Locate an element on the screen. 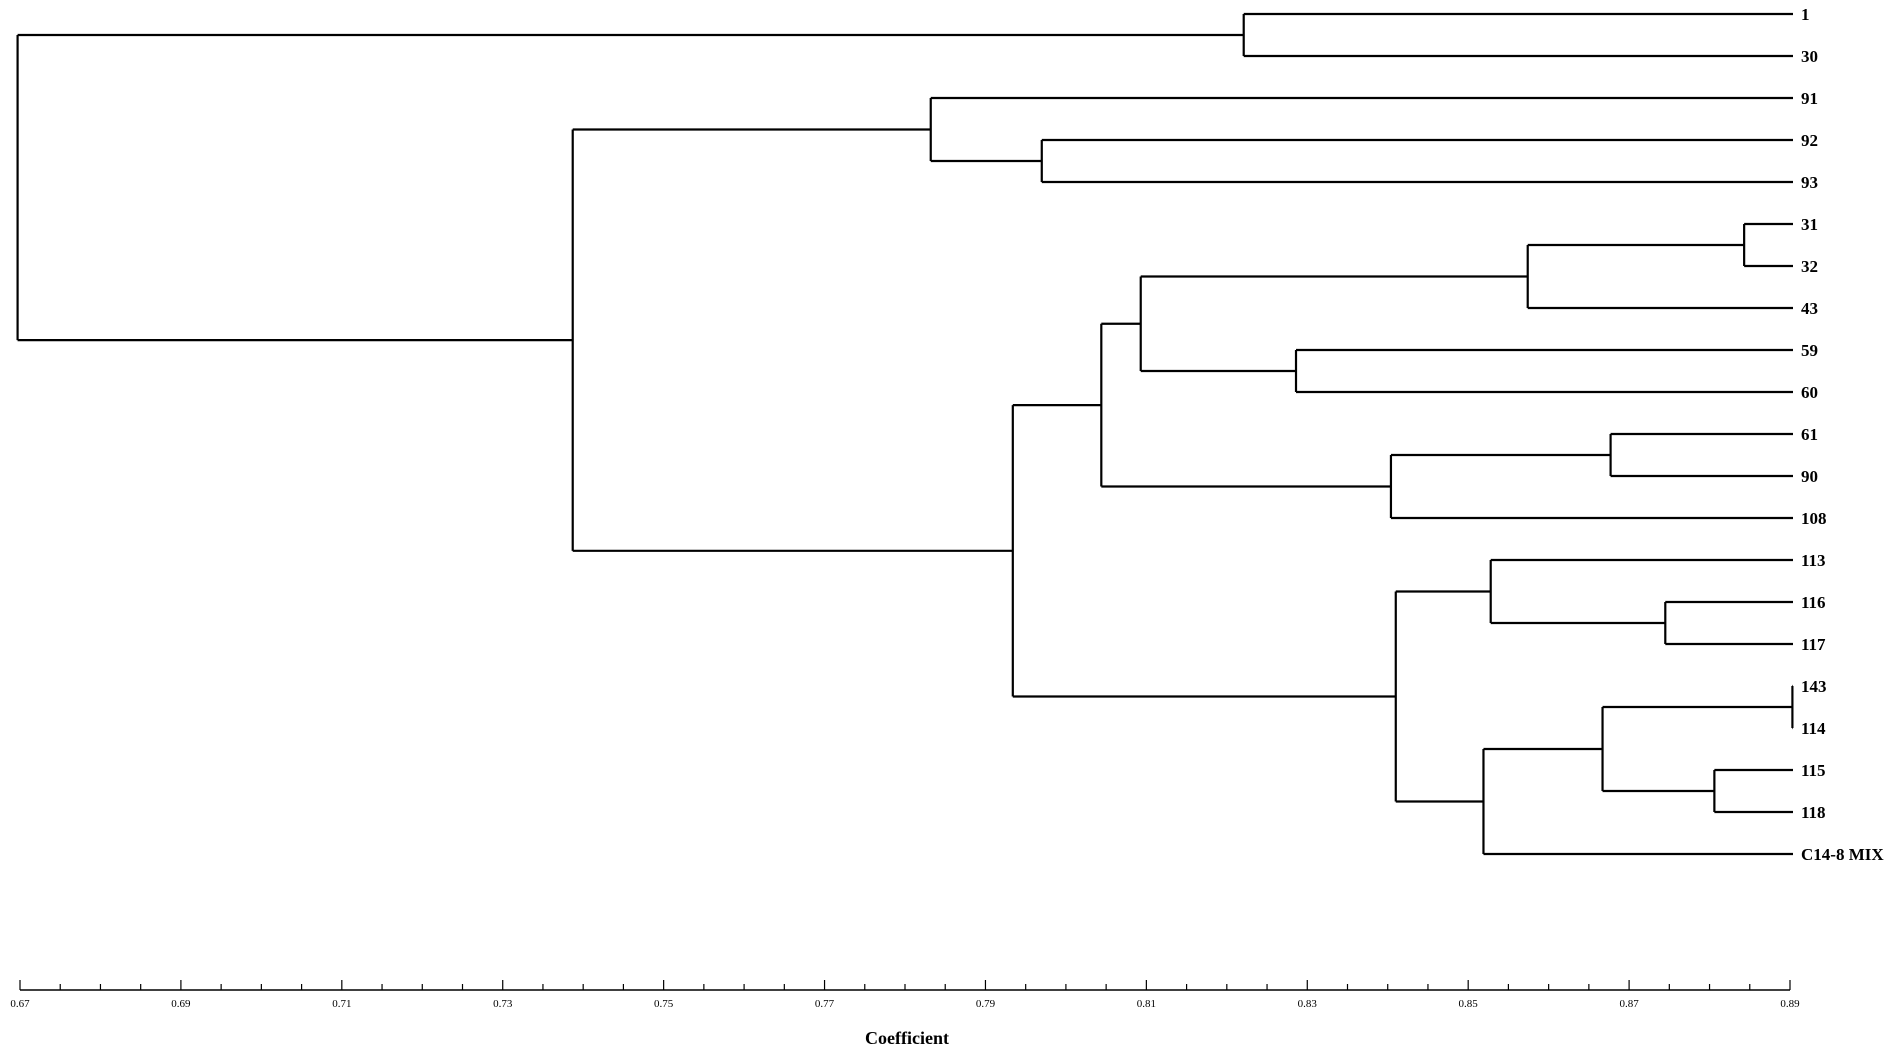  tick-label-0-75: 0.75 is located at coordinates (664, 1004).